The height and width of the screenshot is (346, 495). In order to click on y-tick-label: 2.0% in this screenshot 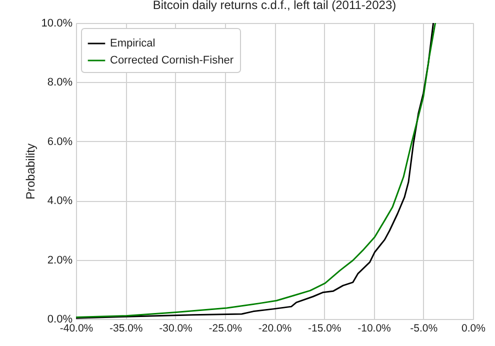, I will do `click(60, 260)`.